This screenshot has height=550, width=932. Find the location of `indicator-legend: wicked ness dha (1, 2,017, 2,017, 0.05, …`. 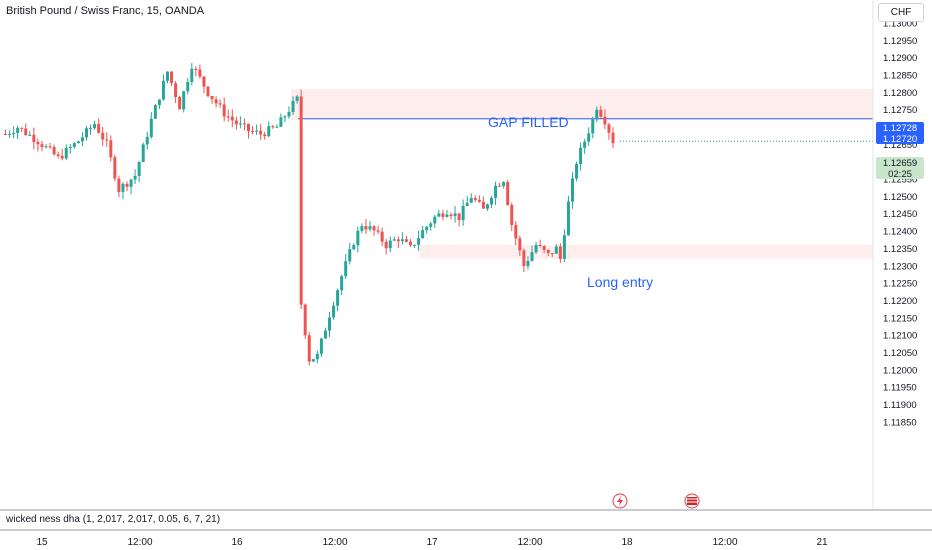

indicator-legend: wicked ness dha (1, 2,017, 2,017, 0.05, … is located at coordinates (113, 519).